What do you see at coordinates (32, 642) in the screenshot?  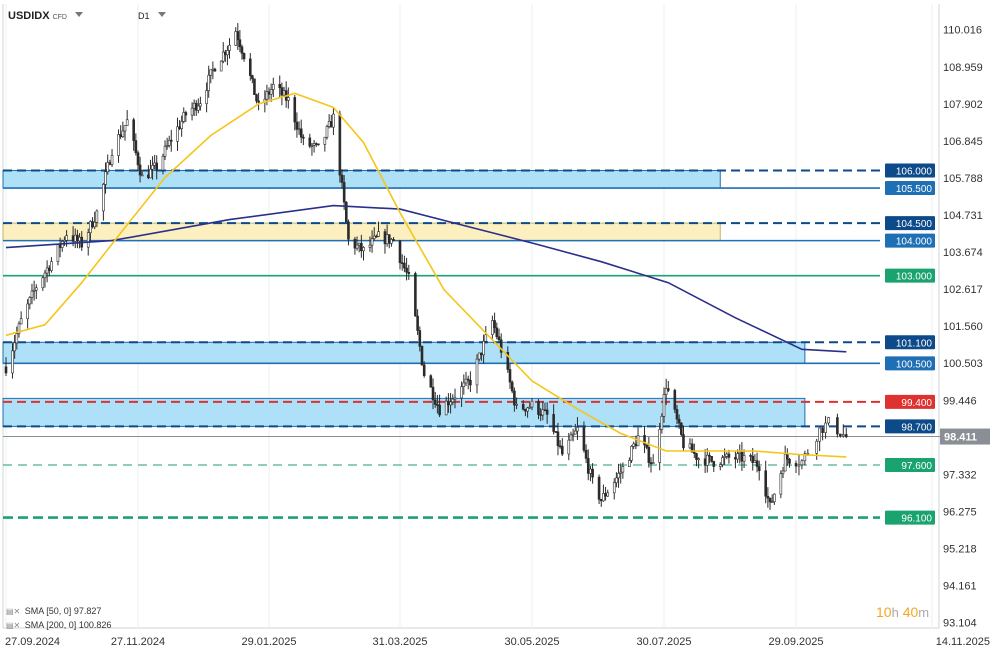 I see `x-tick-label: 27.09.2024` at bounding box center [32, 642].